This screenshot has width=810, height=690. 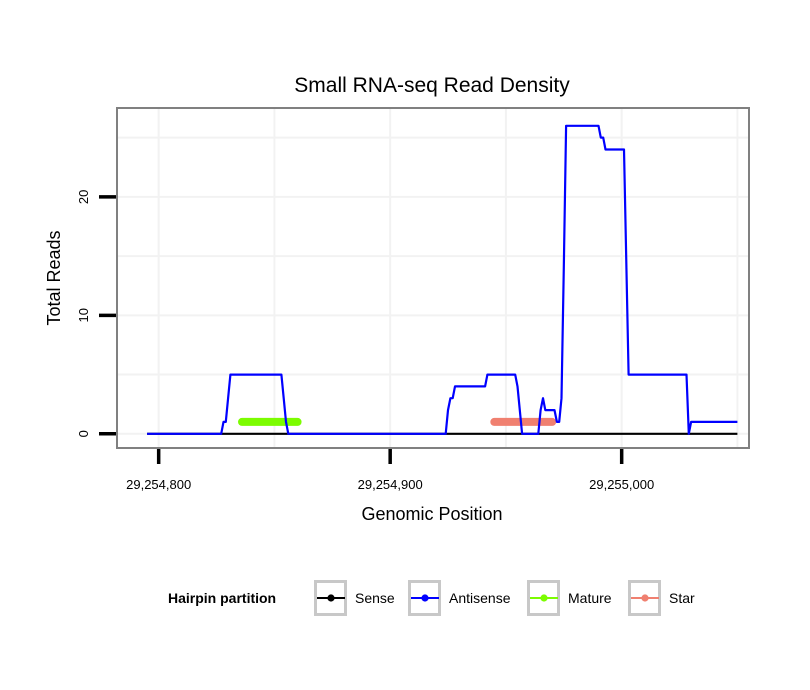 I want to click on legend-entries: Sense Antisense Mature Star, so click(x=504, y=598).